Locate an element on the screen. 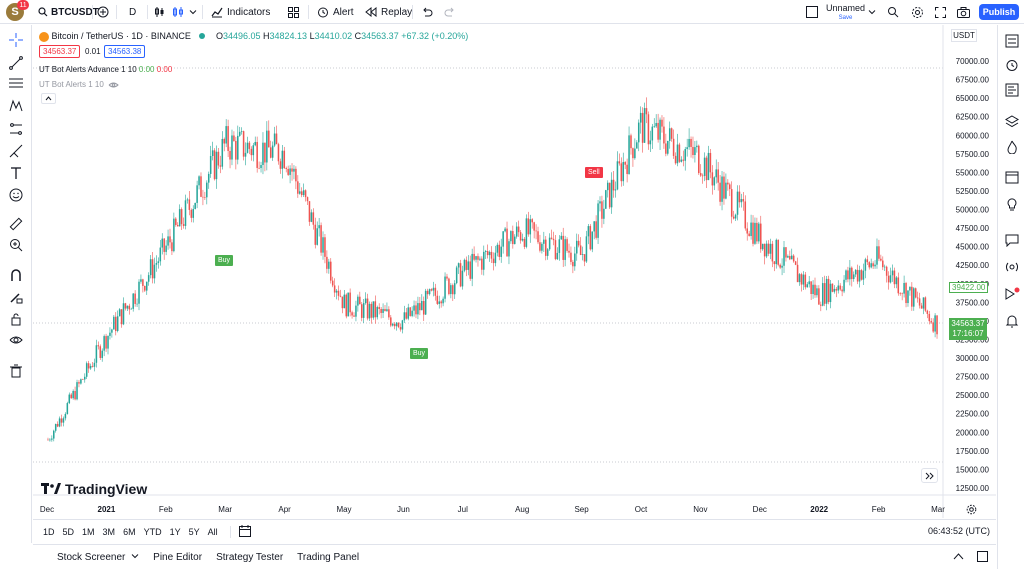 The height and width of the screenshot is (569, 1024). crosshair-tool is located at coordinates (16, 40).